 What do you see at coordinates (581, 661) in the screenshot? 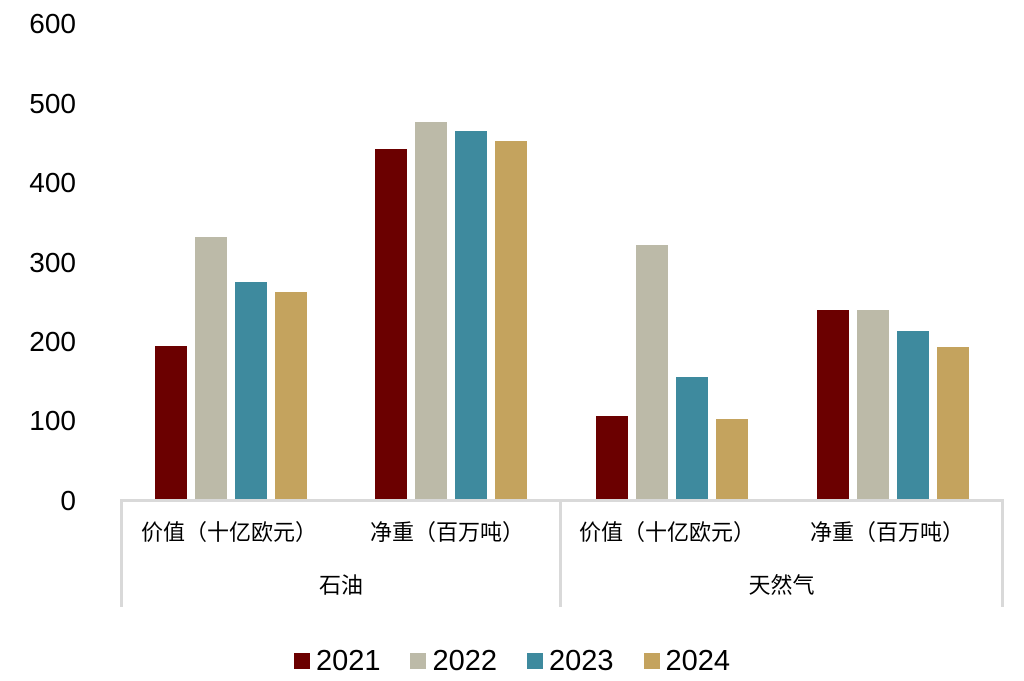
I see `legend-label-2023: 2023` at bounding box center [581, 661].